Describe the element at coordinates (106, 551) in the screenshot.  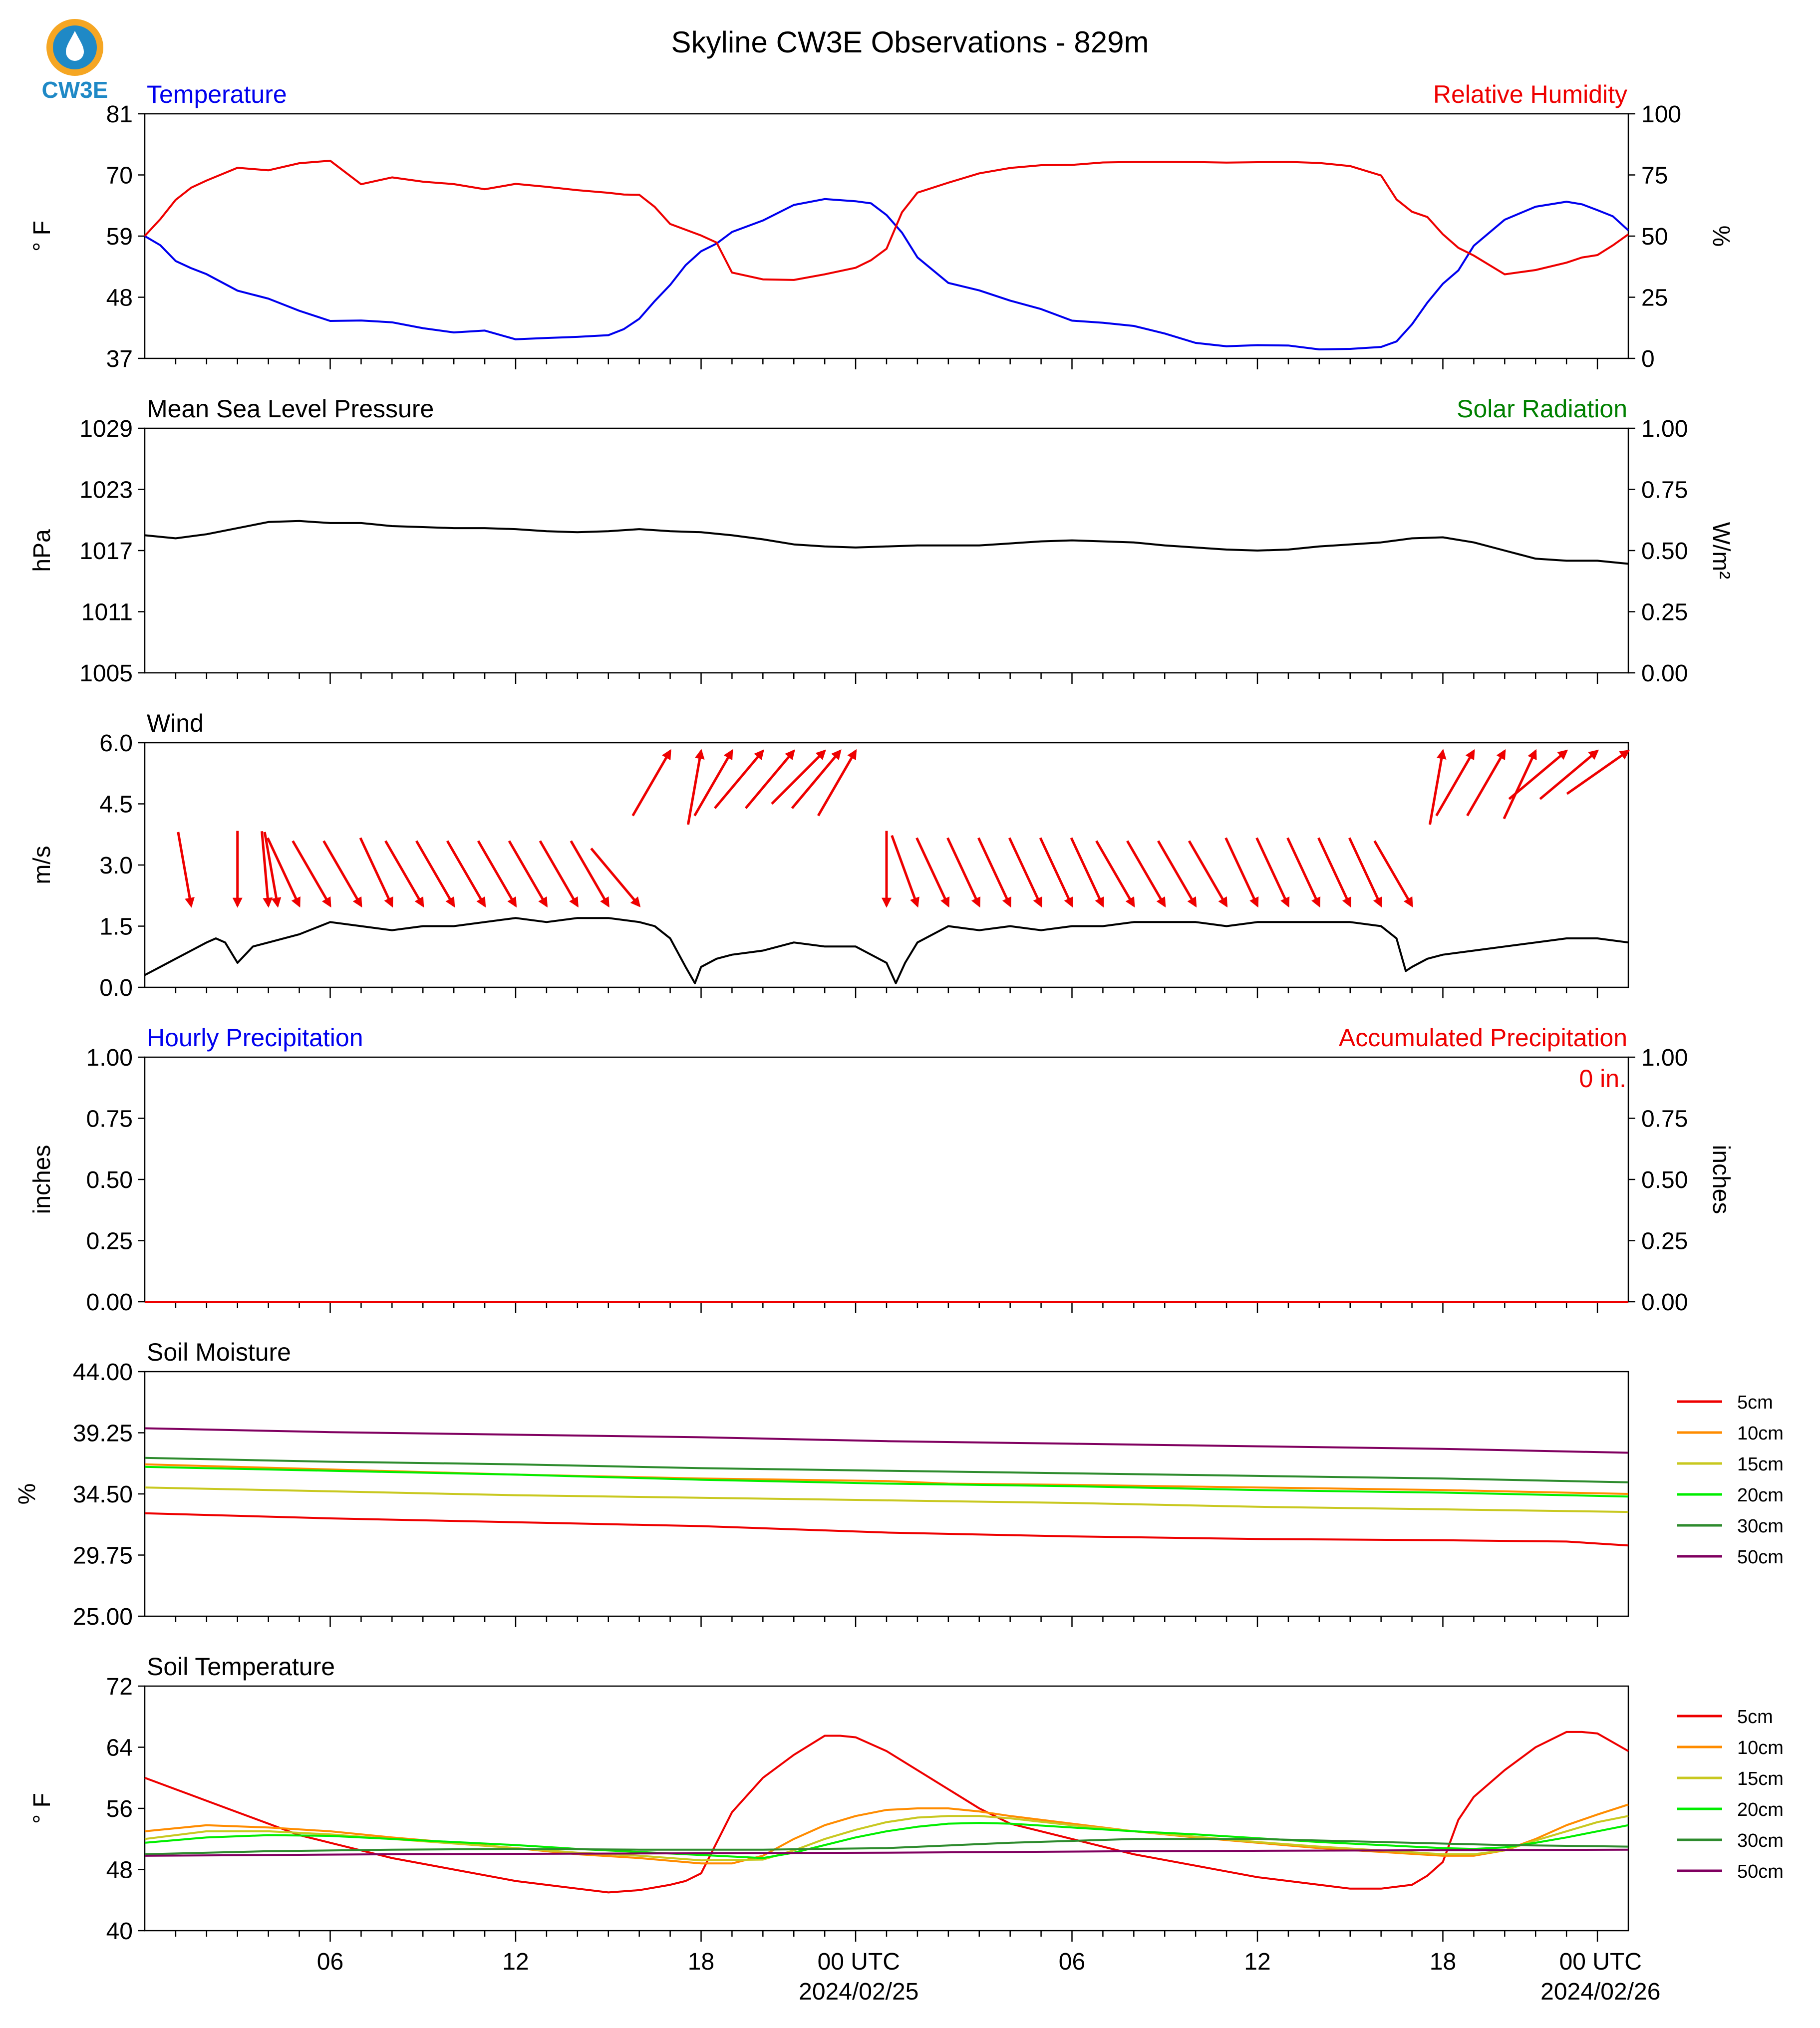
I see `y-tick-label-left: 1017` at that location.